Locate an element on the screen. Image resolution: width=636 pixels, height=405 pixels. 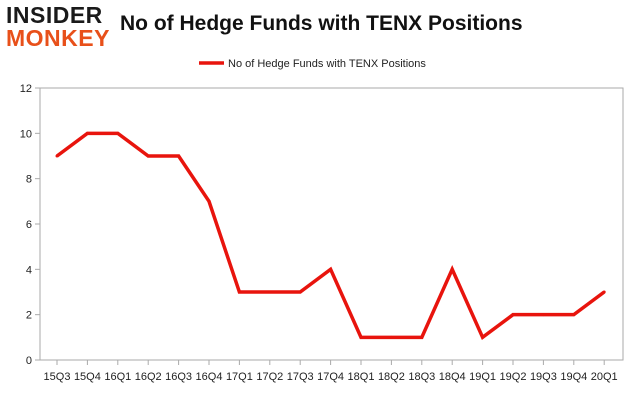
x-tick-label: 16Q3 is located at coordinates (178, 377).